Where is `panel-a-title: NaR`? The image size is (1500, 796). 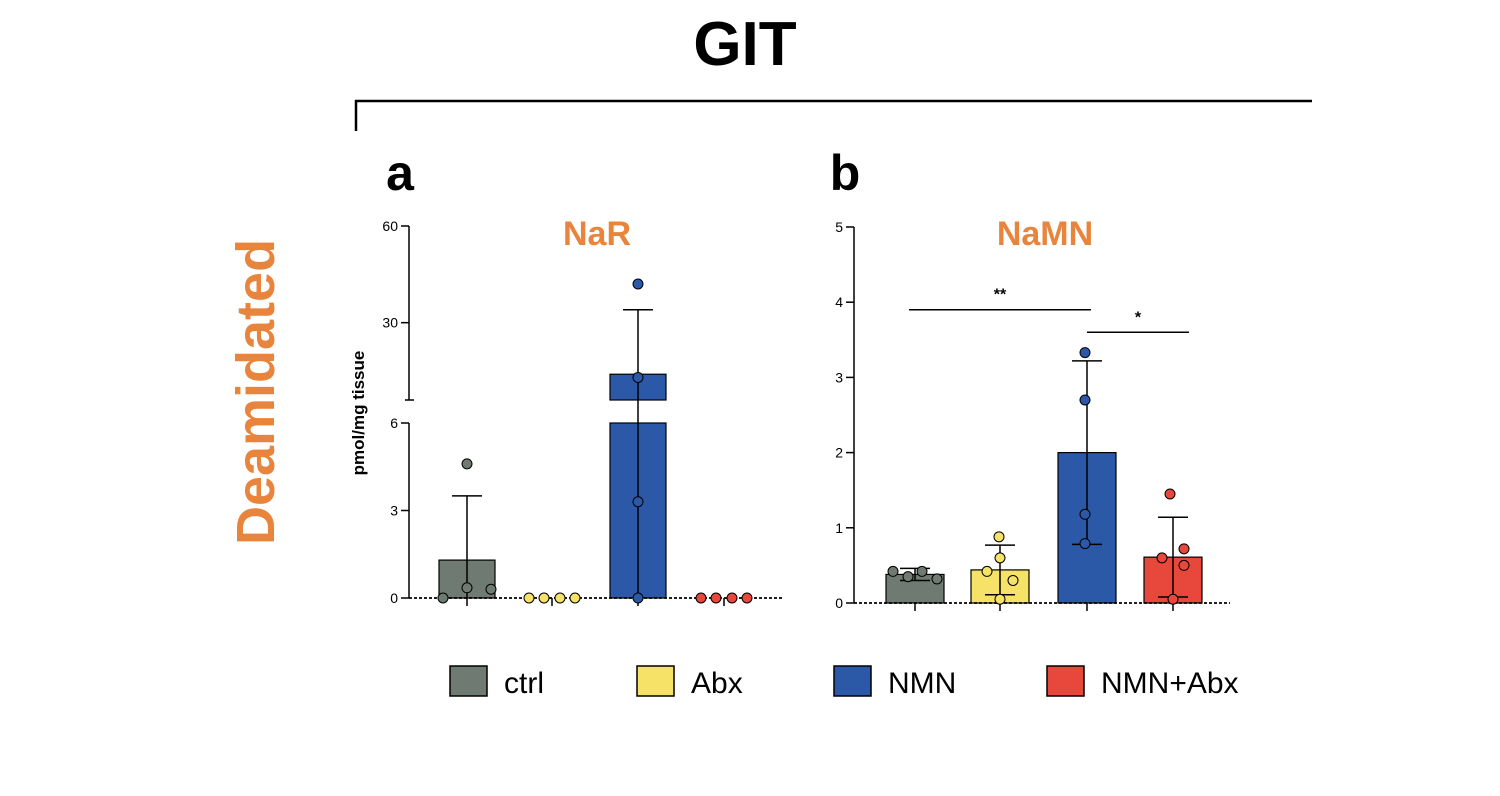
panel-a-title: NaR is located at coordinates (597, 234).